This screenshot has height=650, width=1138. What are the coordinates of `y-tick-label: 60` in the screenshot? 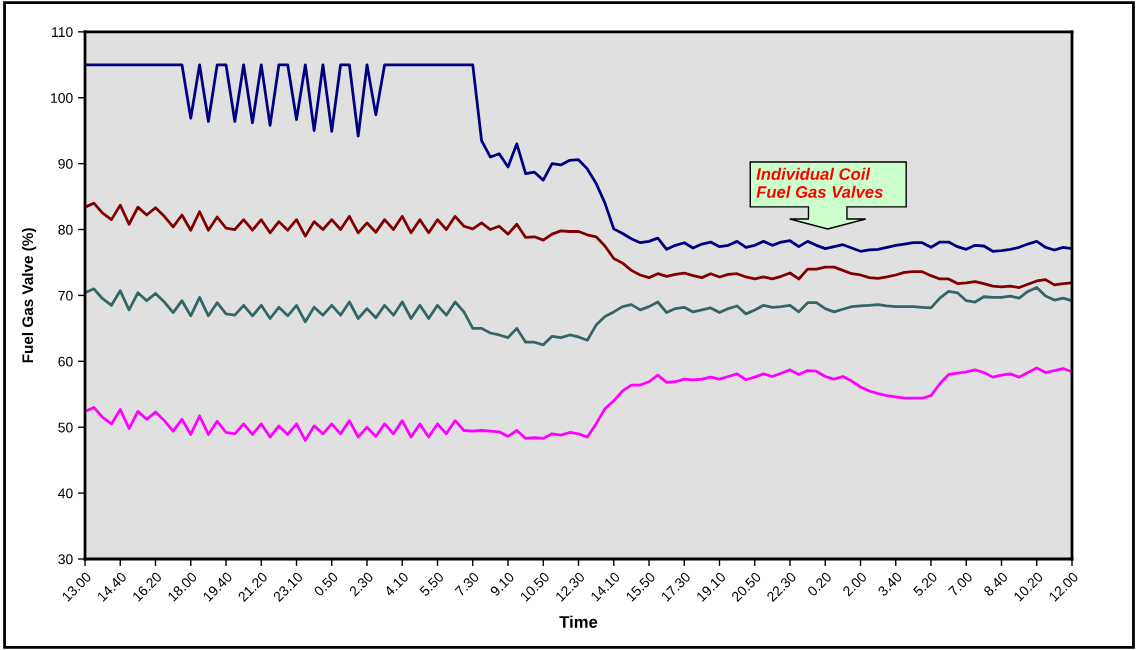 It's located at (65, 361).